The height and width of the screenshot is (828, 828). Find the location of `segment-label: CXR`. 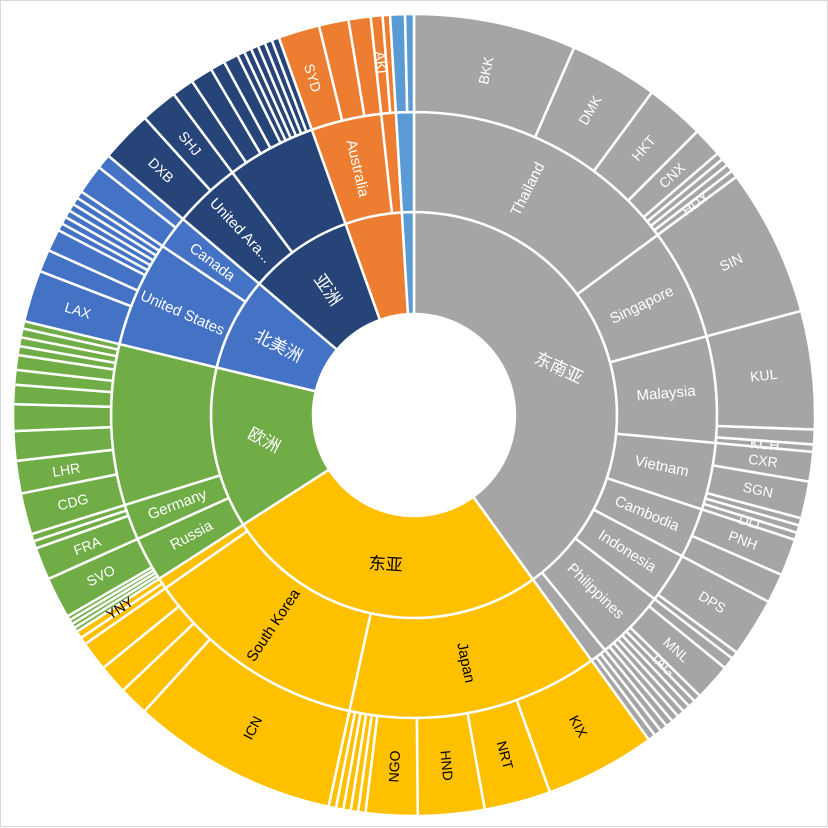

segment-label: CXR is located at coordinates (762, 461).